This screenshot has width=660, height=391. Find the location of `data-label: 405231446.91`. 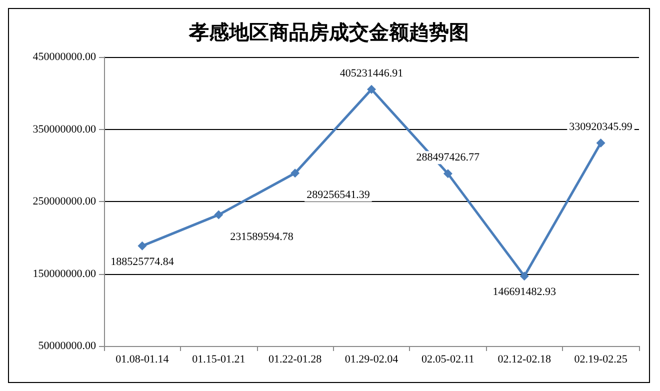

data-label: 405231446.91 is located at coordinates (372, 73).